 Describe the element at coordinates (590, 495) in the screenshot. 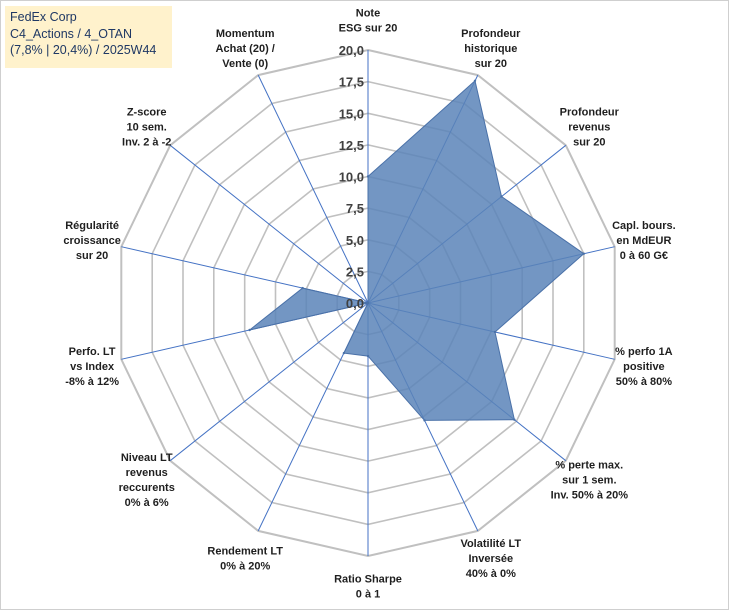

I see `axis-label-line: Inv. 50% à 20%` at that location.